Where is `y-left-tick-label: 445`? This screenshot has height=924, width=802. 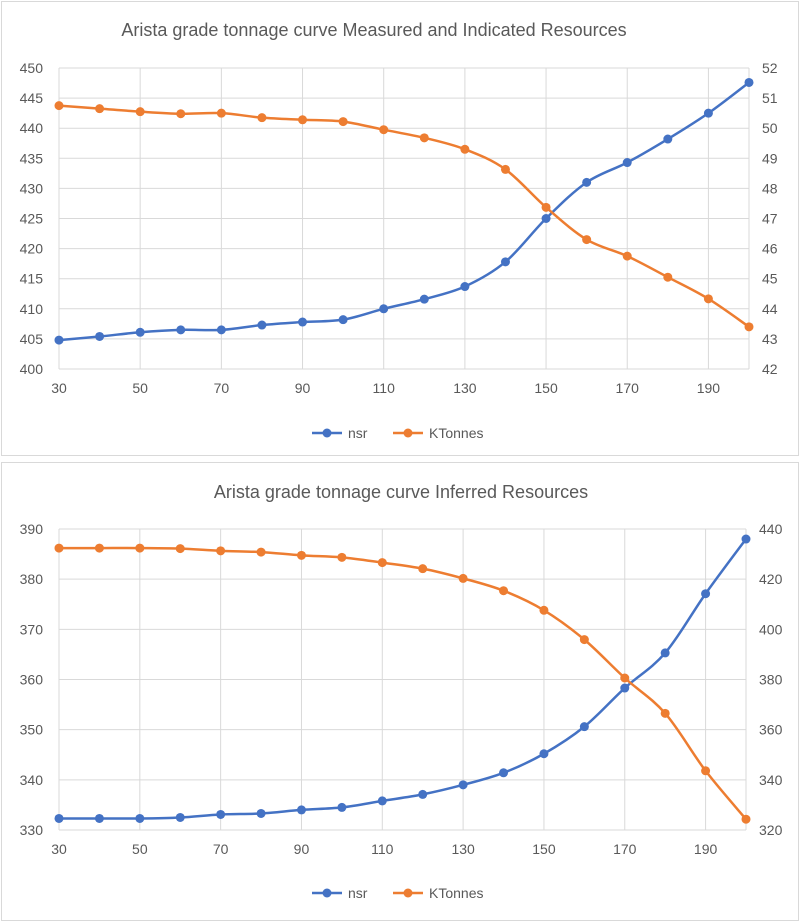 y-left-tick-label: 445 is located at coordinates (32, 98).